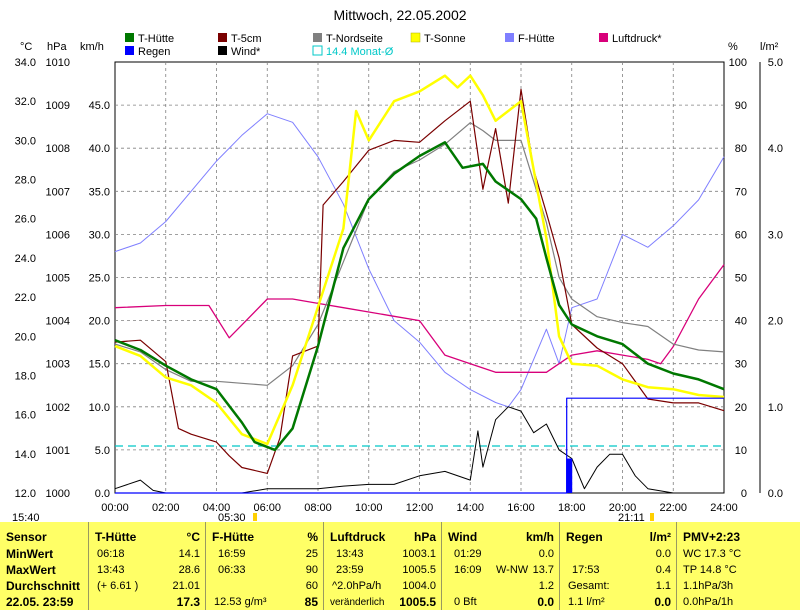 Image resolution: width=800 pixels, height=610 pixels. Describe the element at coordinates (25, 298) in the screenshot. I see `temp-tick-label: 22.0` at that location.